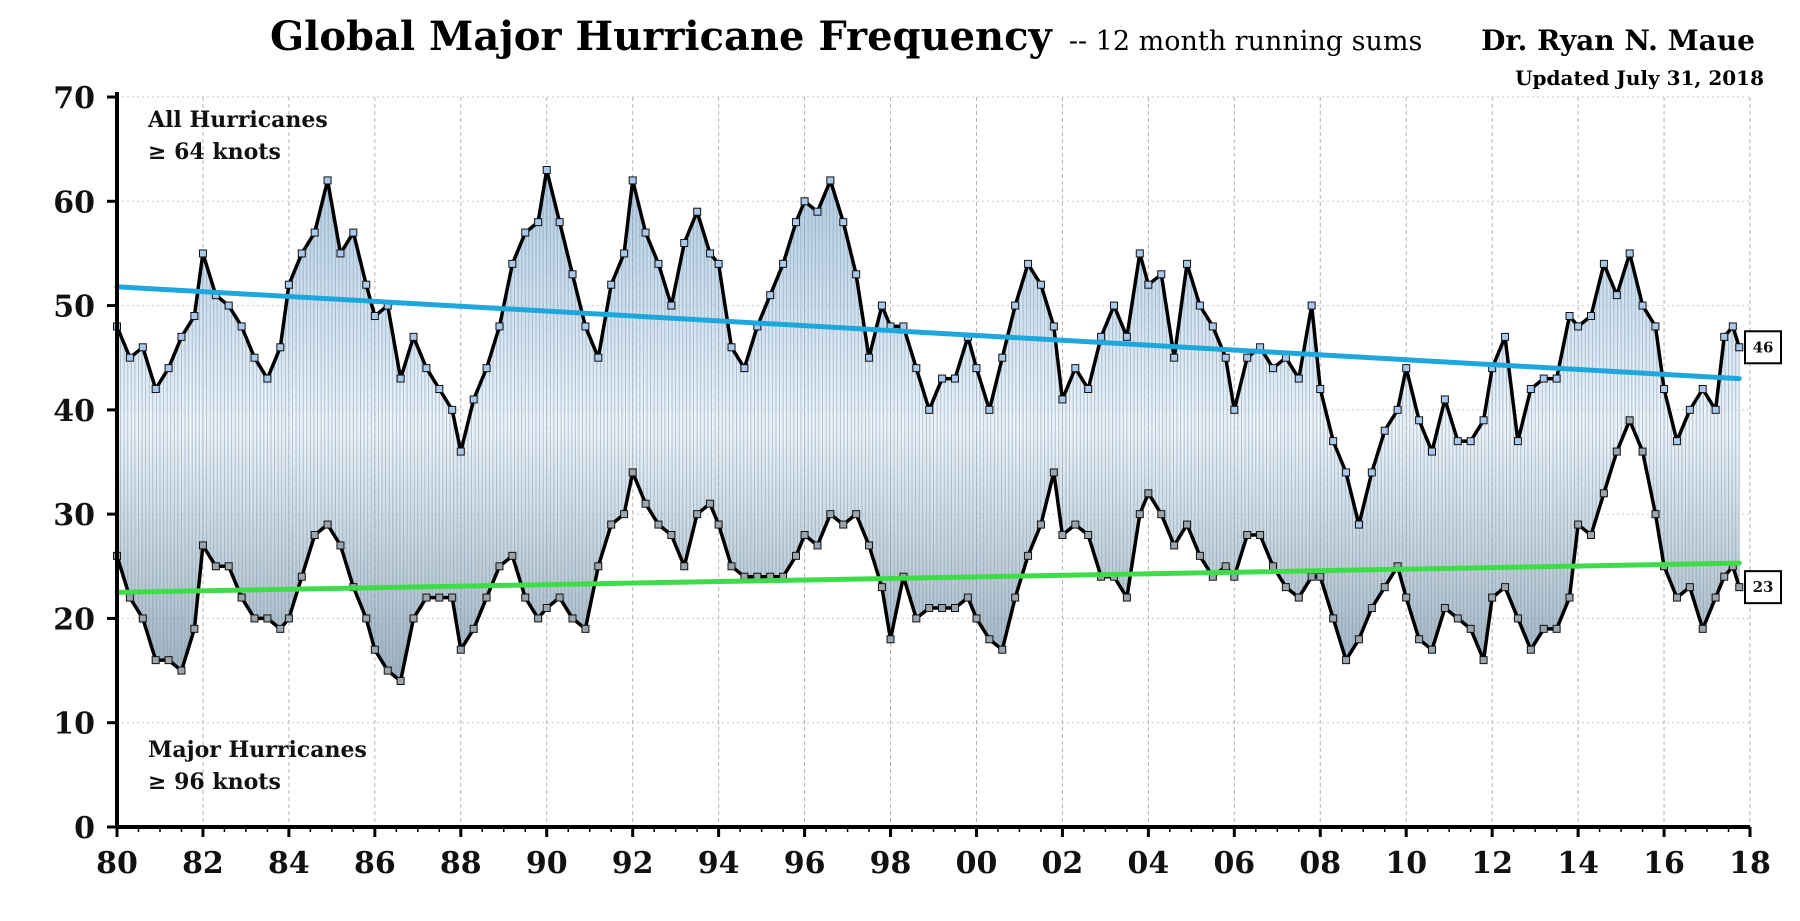 The image size is (1800, 921). I want to click on annotation-major-hurricanes: Major Hurricanes, so click(257, 750).